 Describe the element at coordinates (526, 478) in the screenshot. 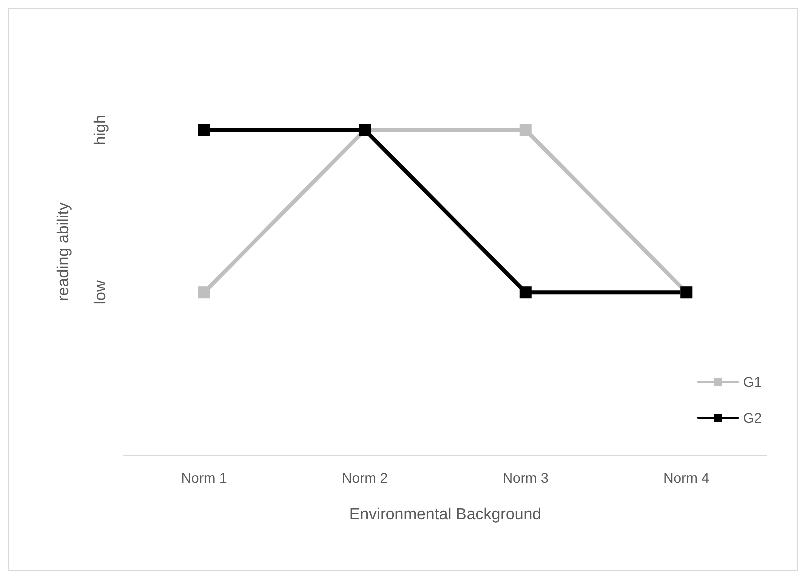

I see `x-tick-label: Norm 3` at that location.